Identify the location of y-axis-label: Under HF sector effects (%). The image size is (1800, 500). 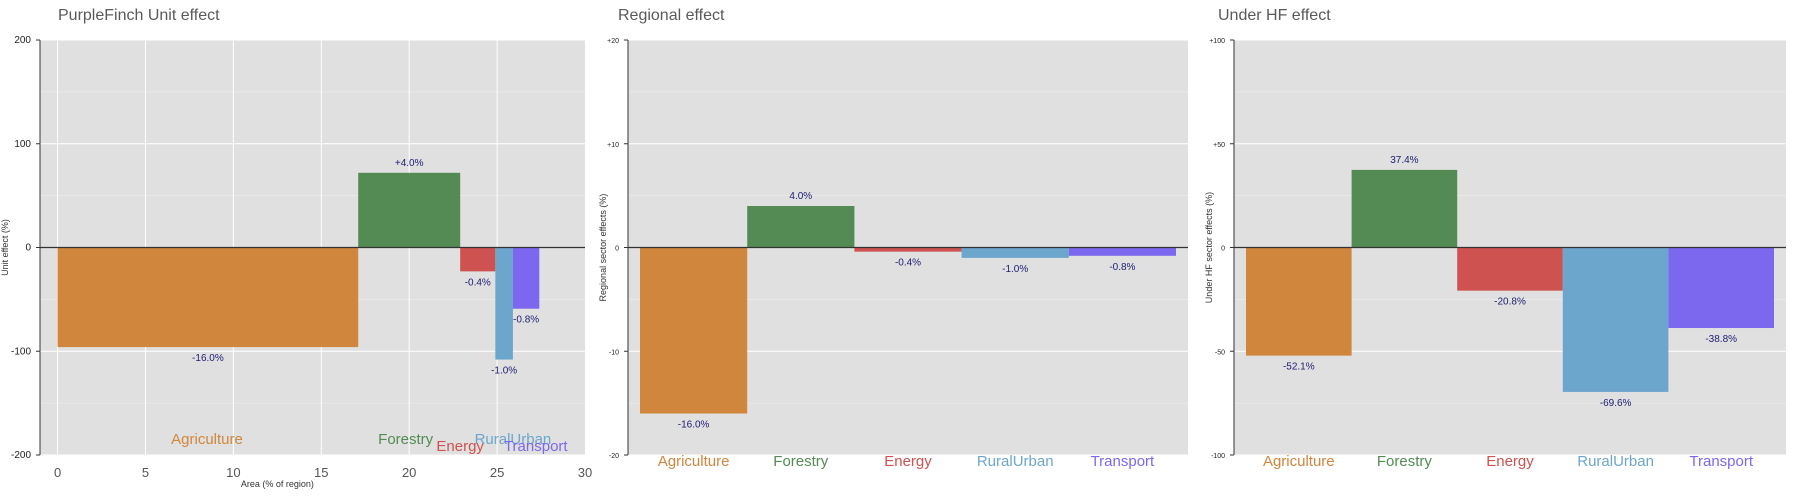
(1209, 247).